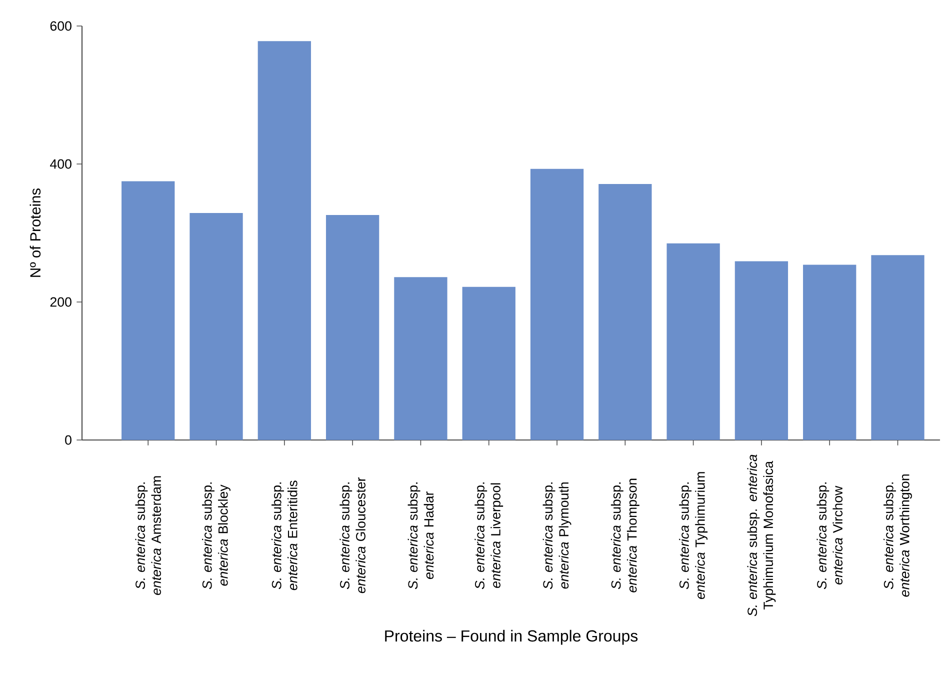 This screenshot has height=700, width=943. Describe the element at coordinates (511, 637) in the screenshot. I see `x-axis-title: Proteins – Found in Sample Groups` at that location.